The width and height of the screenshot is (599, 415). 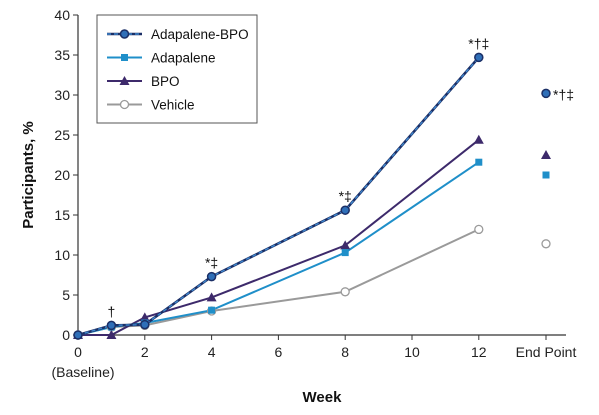 I want to click on y-tick-label: 5, so click(x=66, y=295).